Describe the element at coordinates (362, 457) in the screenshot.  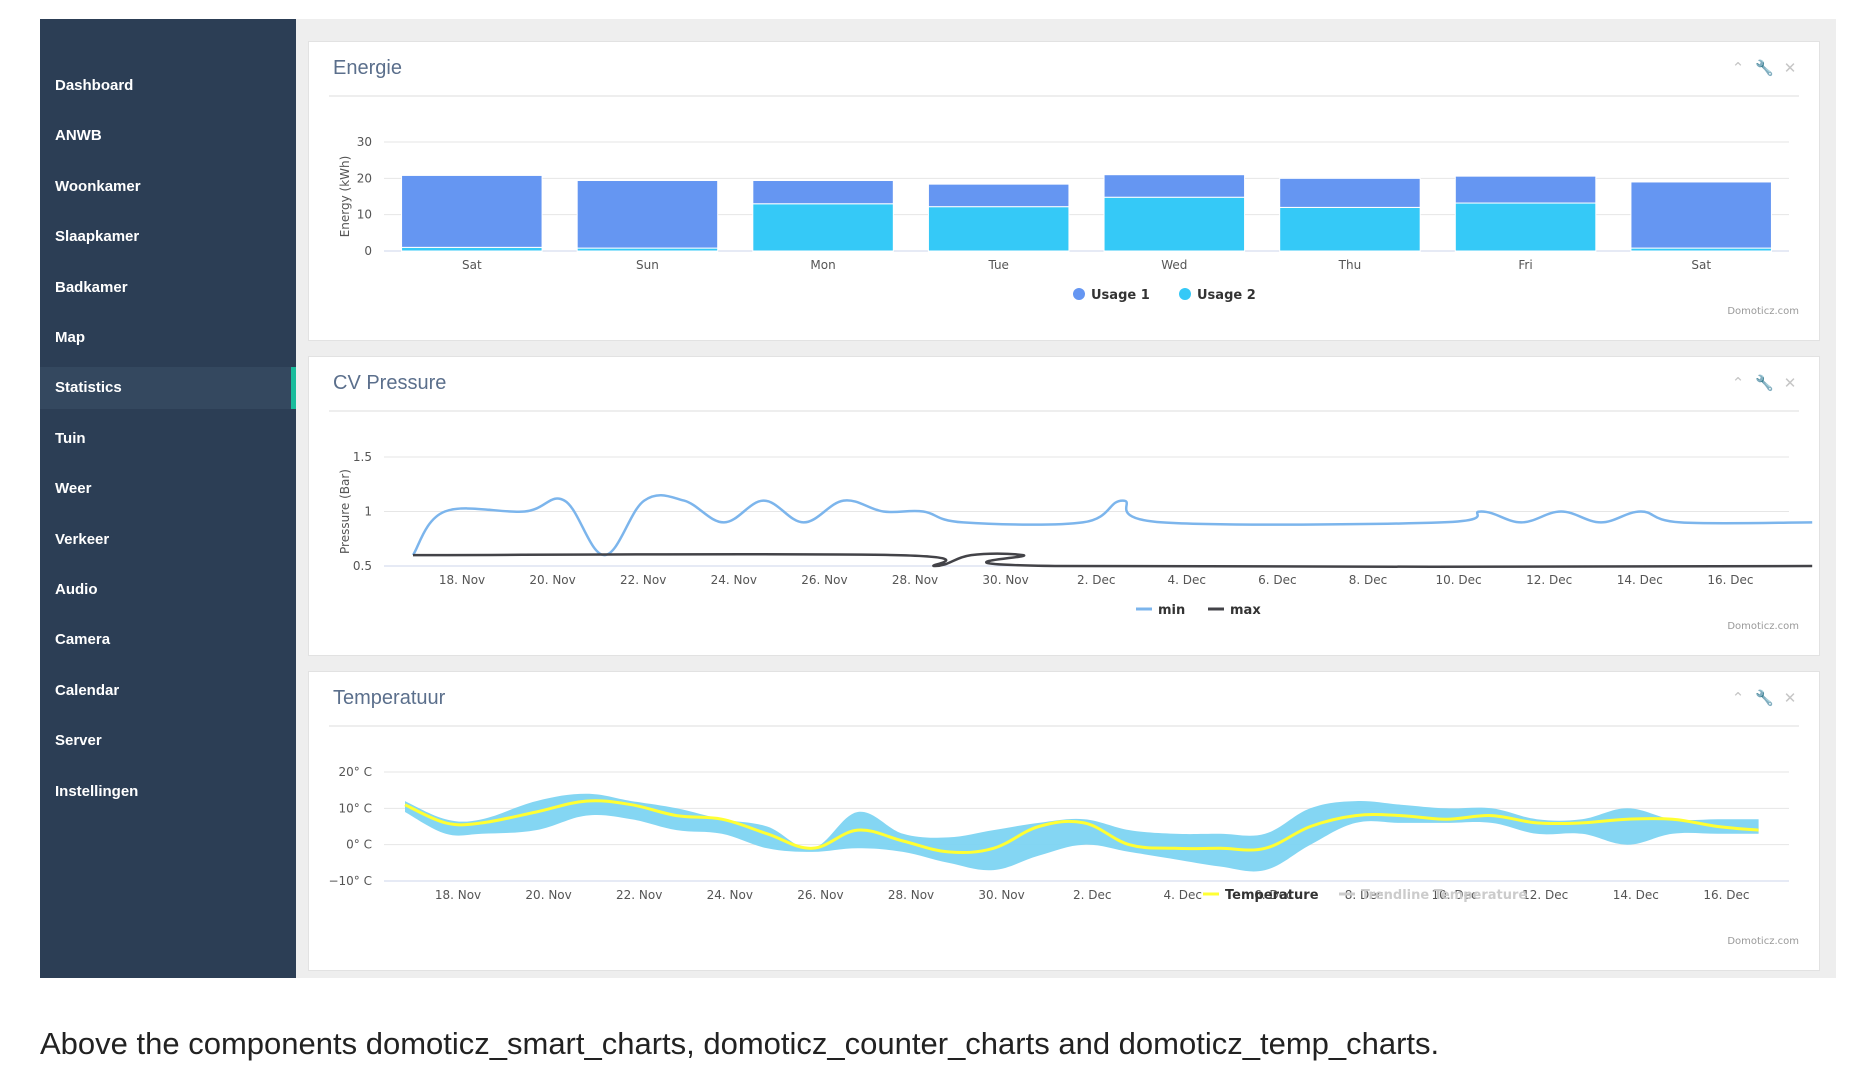
I see `y-tick-label: 1.5` at that location.